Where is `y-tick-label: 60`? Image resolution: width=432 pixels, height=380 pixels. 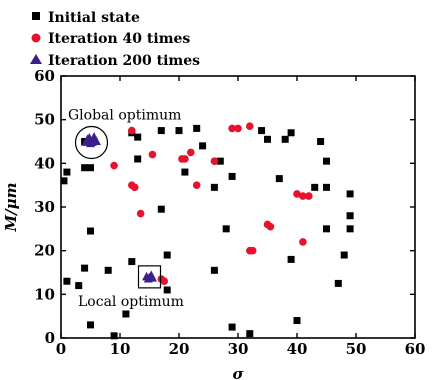
y-tick-label: 60 is located at coordinates (44, 76).